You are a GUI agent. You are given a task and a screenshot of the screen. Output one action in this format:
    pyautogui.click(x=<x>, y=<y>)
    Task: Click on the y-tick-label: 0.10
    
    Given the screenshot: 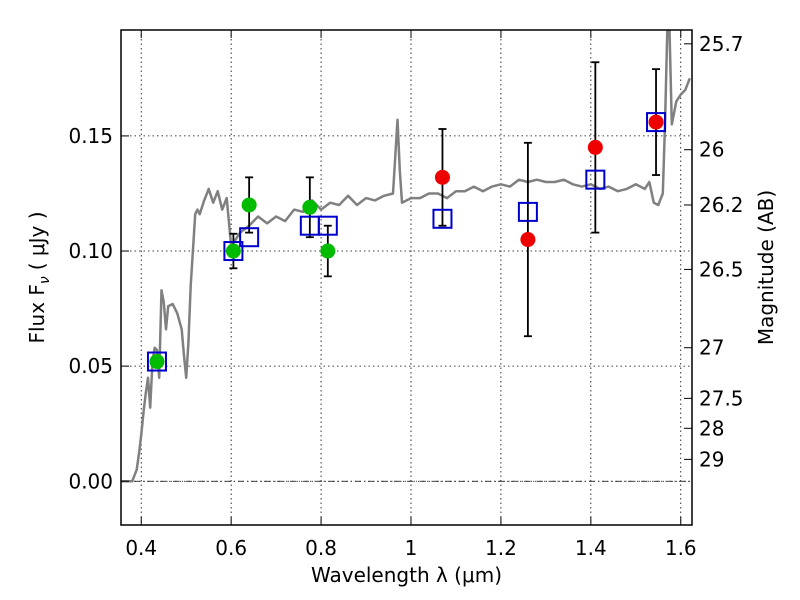 What is the action you would take?
    pyautogui.click(x=90, y=251)
    